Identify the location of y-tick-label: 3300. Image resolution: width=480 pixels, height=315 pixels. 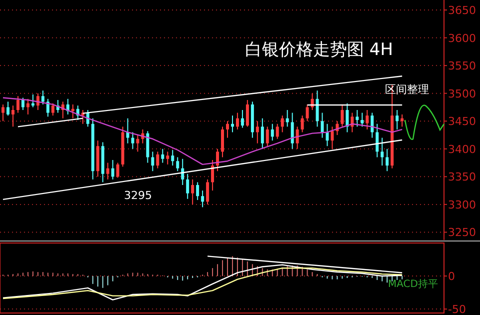
(462, 205).